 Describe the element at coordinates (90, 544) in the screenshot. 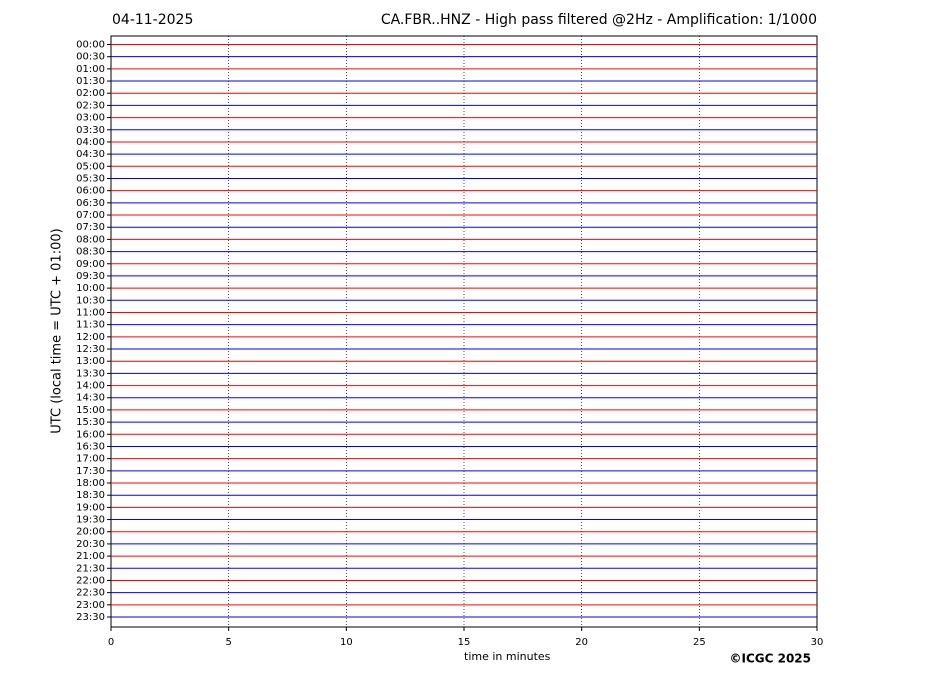

I see `y-tick-label: 20:30` at that location.